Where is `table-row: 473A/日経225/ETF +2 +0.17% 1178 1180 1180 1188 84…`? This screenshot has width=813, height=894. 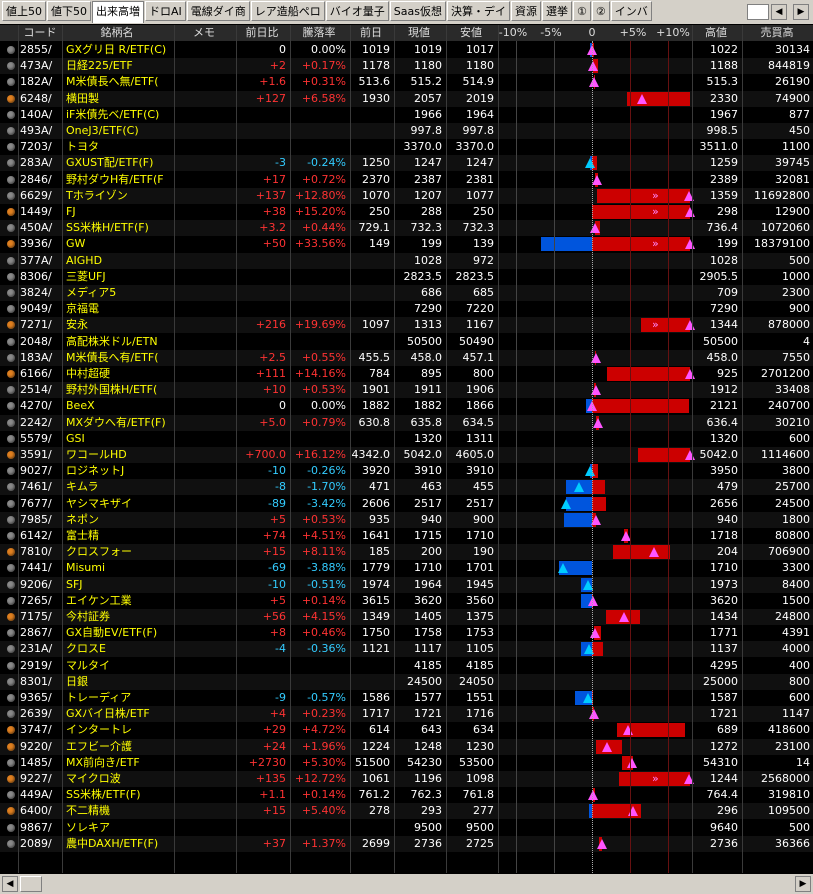
table-row: 473A/日経225/ETF +2 +0.17% 1178 1180 1180 1188 84… is located at coordinates (406, 66).